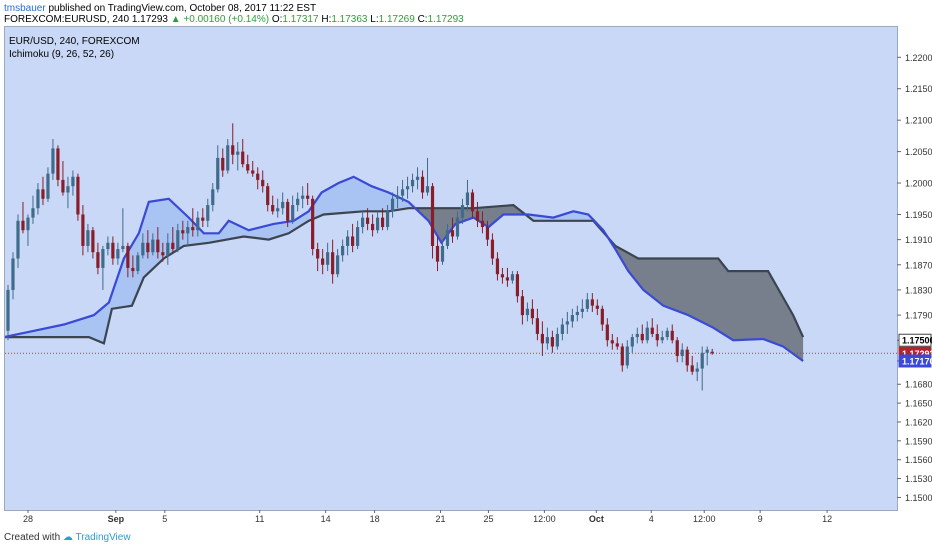  What do you see at coordinates (74, 41) in the screenshot?
I see `legend-symbol: EUR/USD, 240, FOREXCOM` at bounding box center [74, 41].